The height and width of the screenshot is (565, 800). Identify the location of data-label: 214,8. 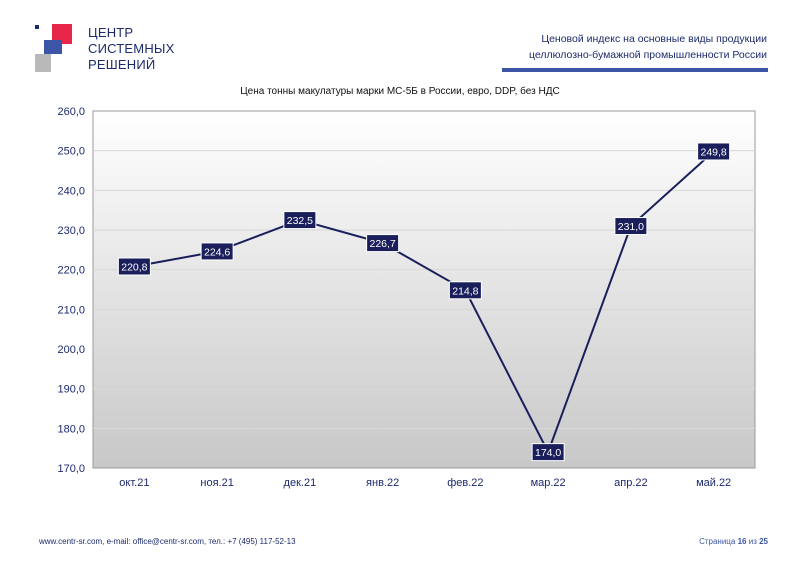
(465, 291).